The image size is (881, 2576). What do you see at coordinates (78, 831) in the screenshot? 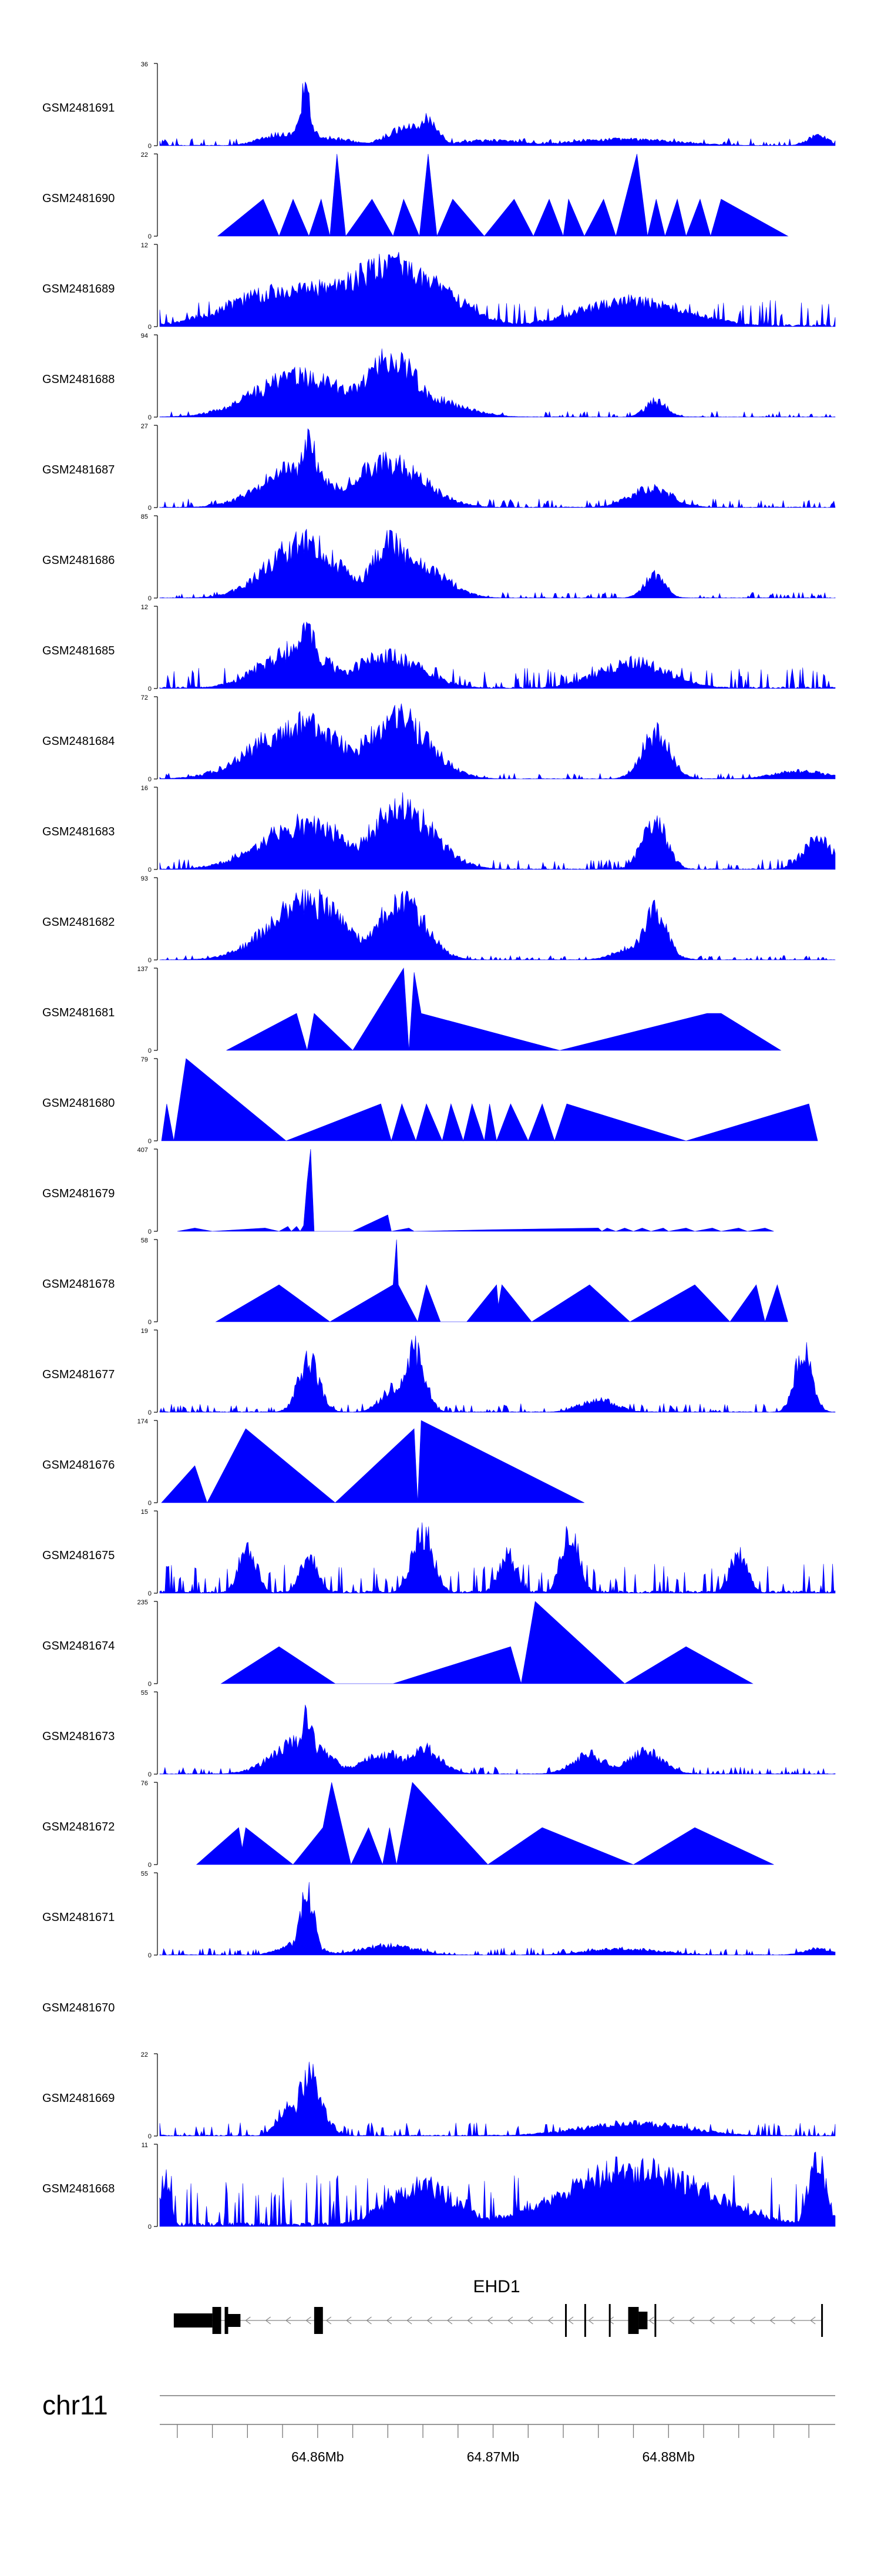
I see `track-label-GSM2481683: GSM2481683` at bounding box center [78, 831].